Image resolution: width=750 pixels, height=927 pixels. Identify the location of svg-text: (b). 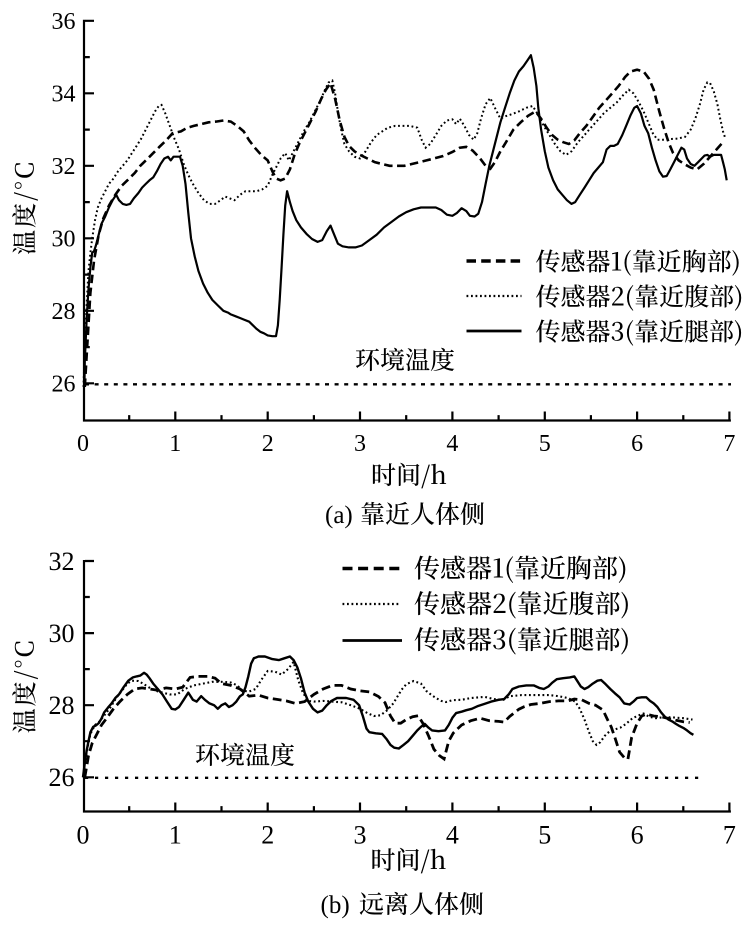
(335, 905).